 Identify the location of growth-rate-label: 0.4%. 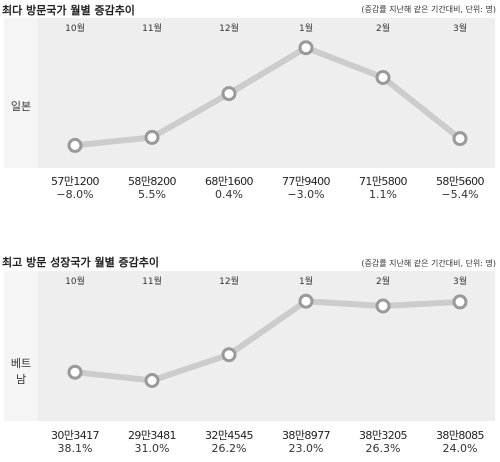
(229, 194).